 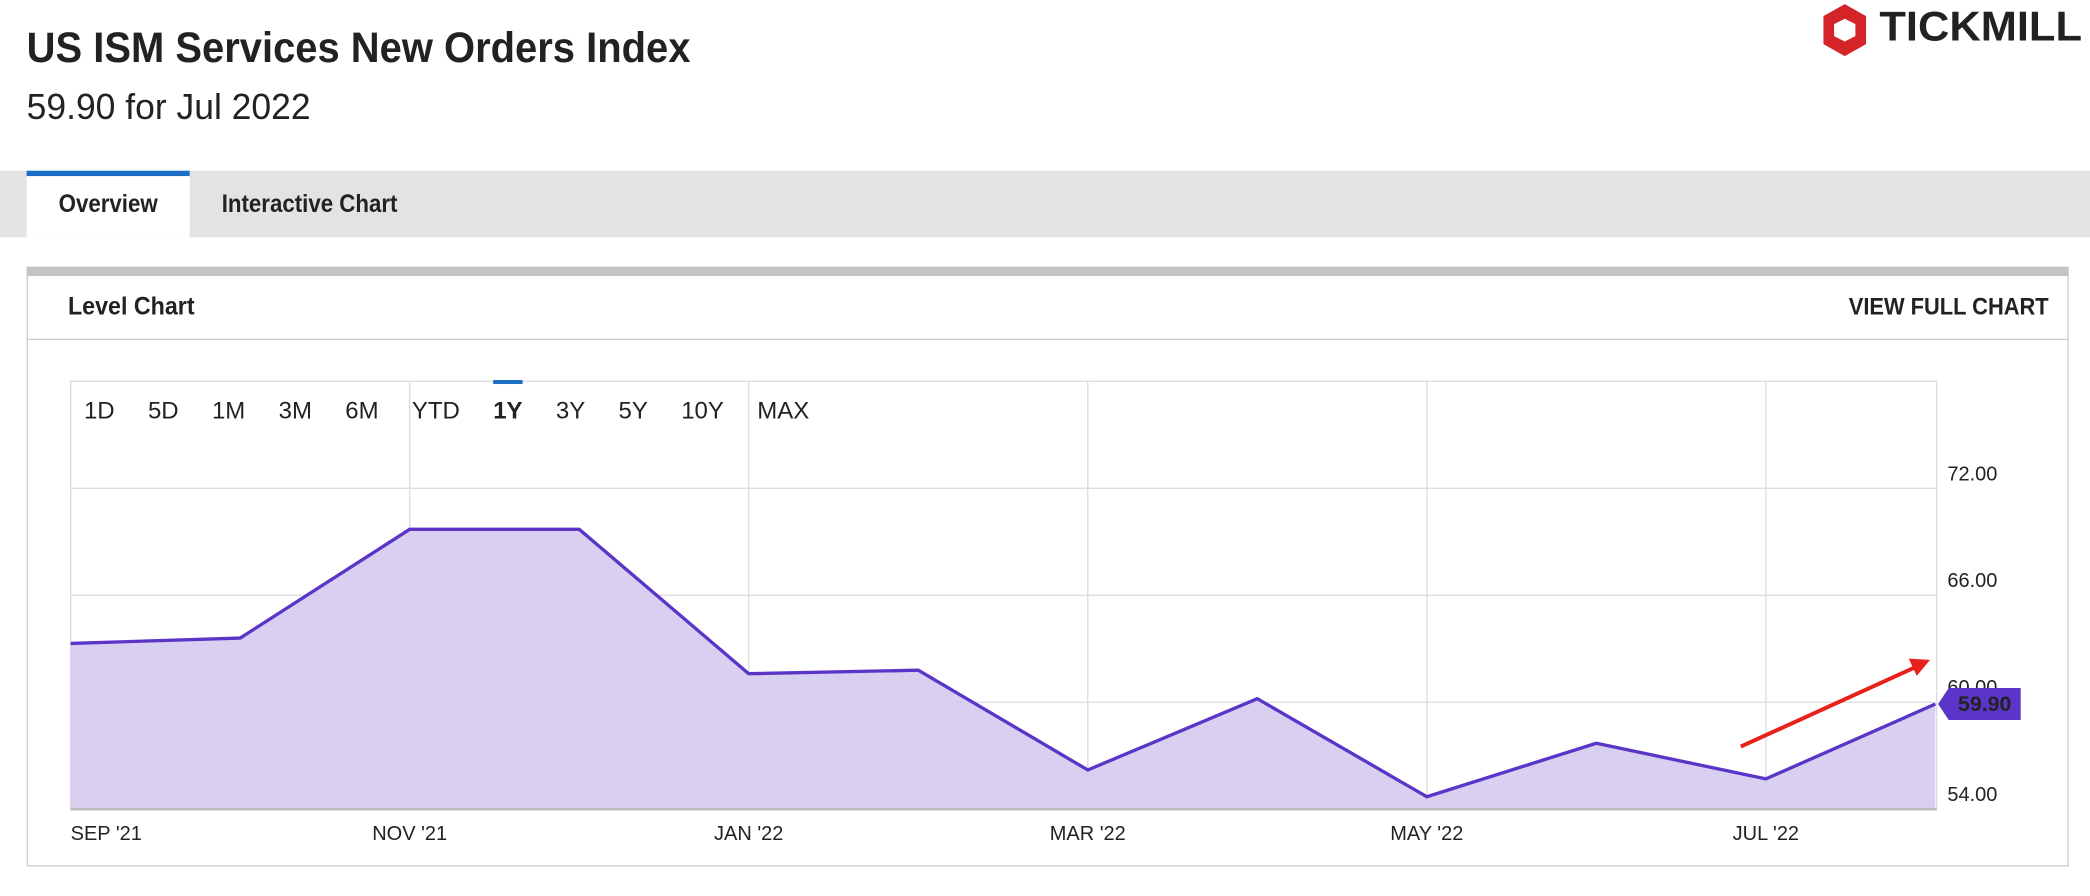 I want to click on arrow-head, so click(x=1919, y=667).